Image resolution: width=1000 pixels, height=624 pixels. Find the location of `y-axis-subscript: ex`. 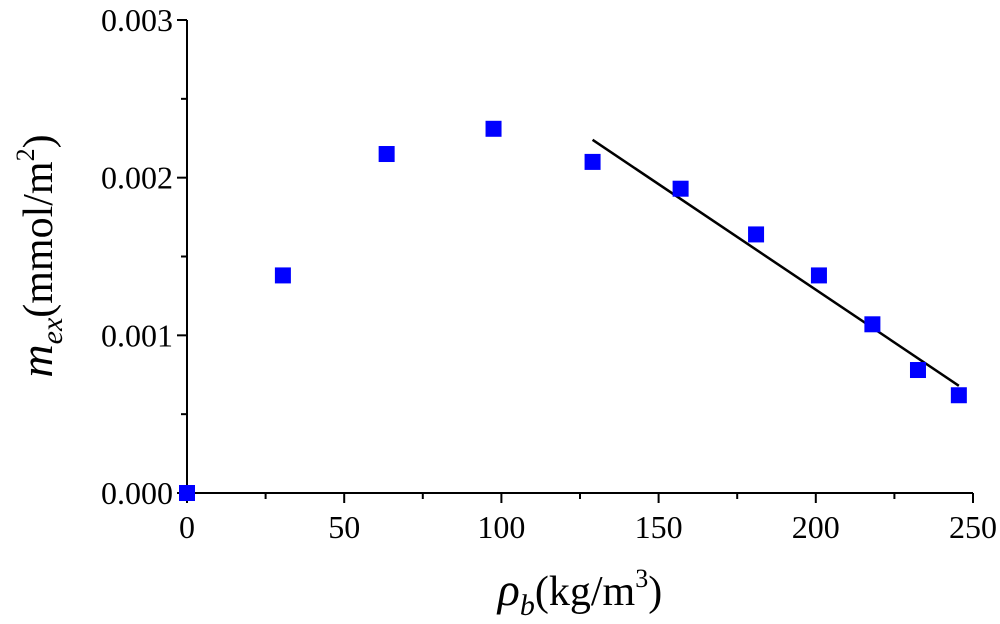

y-axis-subscript: ex is located at coordinates (52, 330).